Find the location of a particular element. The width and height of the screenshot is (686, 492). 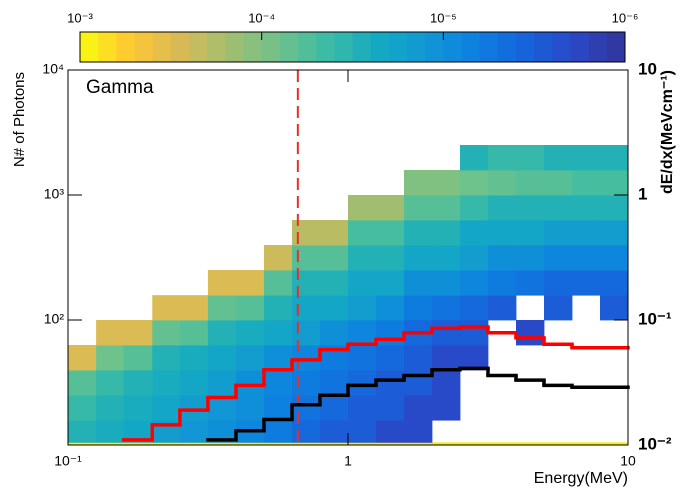

colorbar-tick-label: 10⁻⁶ is located at coordinates (625, 17).